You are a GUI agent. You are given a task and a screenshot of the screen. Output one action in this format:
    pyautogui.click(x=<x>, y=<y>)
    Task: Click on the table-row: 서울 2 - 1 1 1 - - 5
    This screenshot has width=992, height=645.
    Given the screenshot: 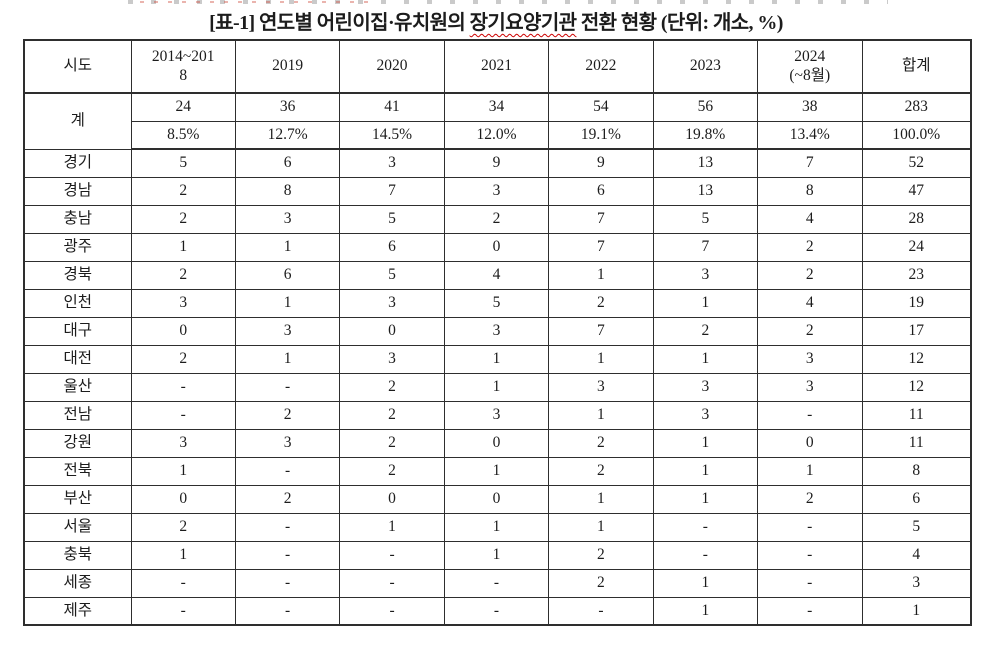 What is the action you would take?
    pyautogui.click(x=497, y=527)
    